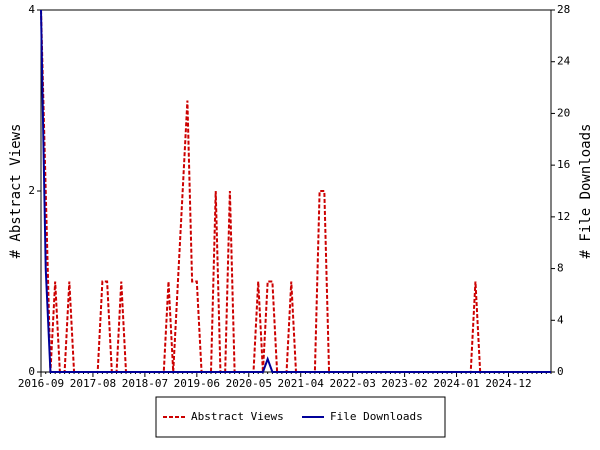  I want to click on y2-axis-label: # File Downloads, so click(586, 191).